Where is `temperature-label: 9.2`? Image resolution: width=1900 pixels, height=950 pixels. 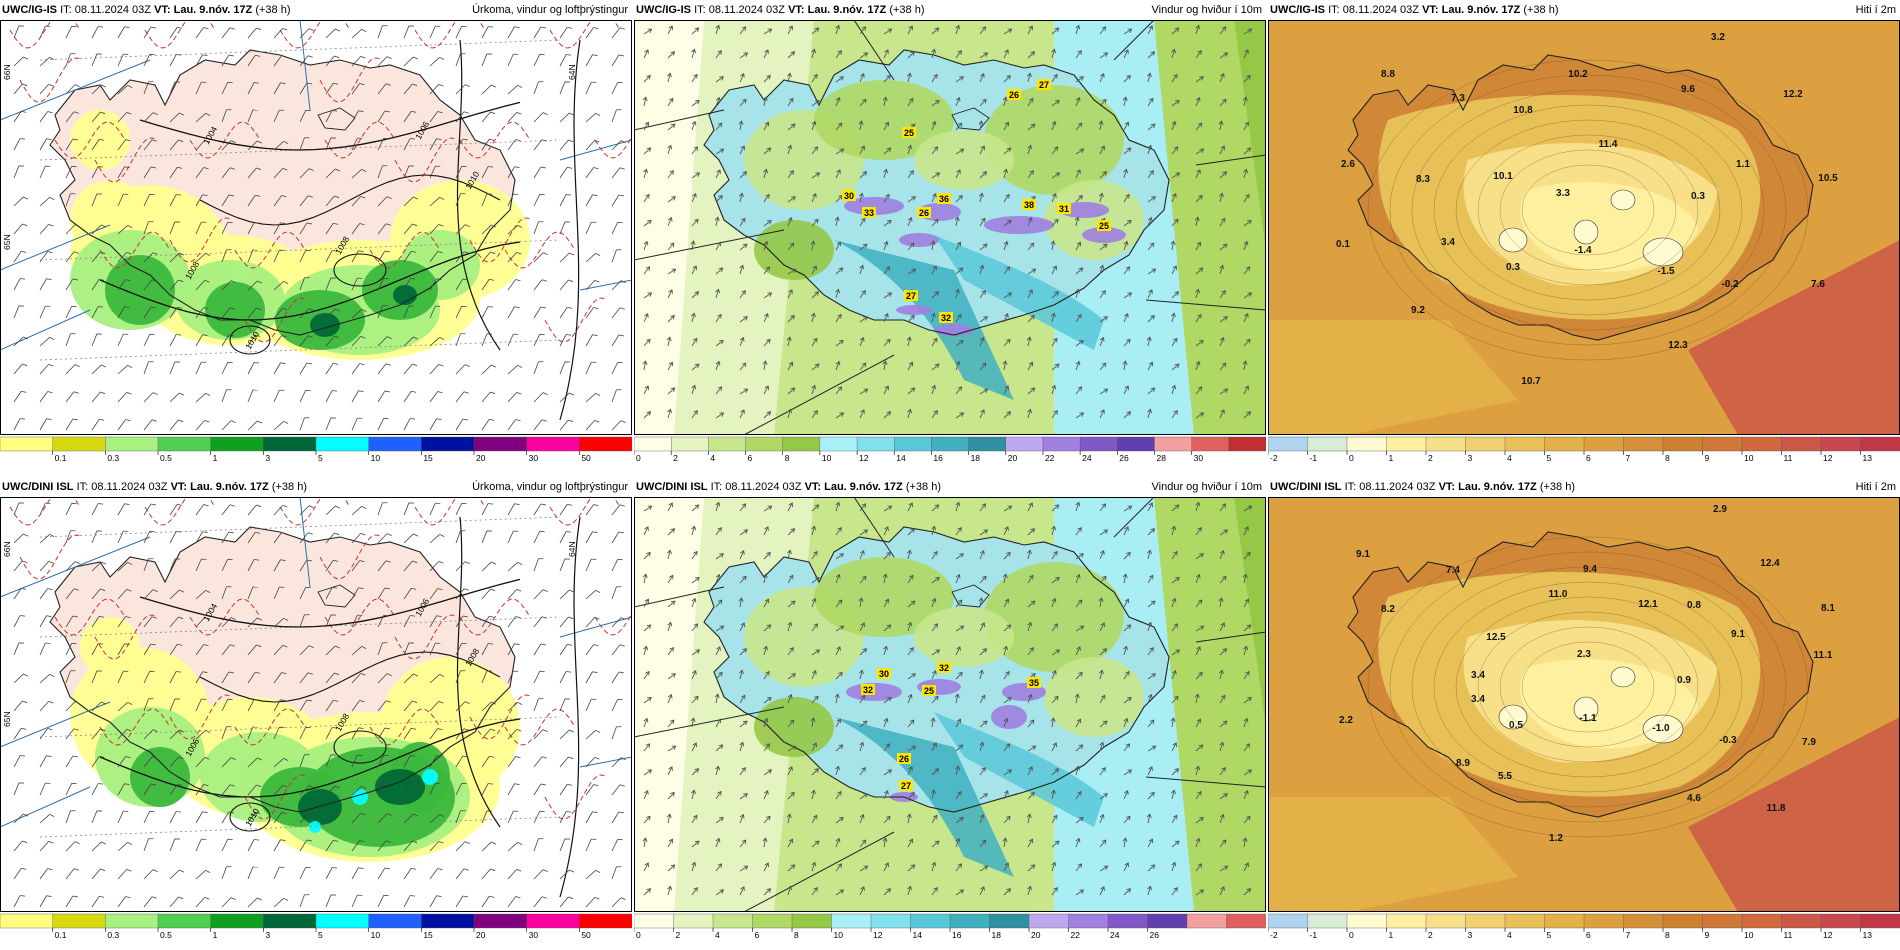
temperature-label: 9.2 is located at coordinates (1418, 310).